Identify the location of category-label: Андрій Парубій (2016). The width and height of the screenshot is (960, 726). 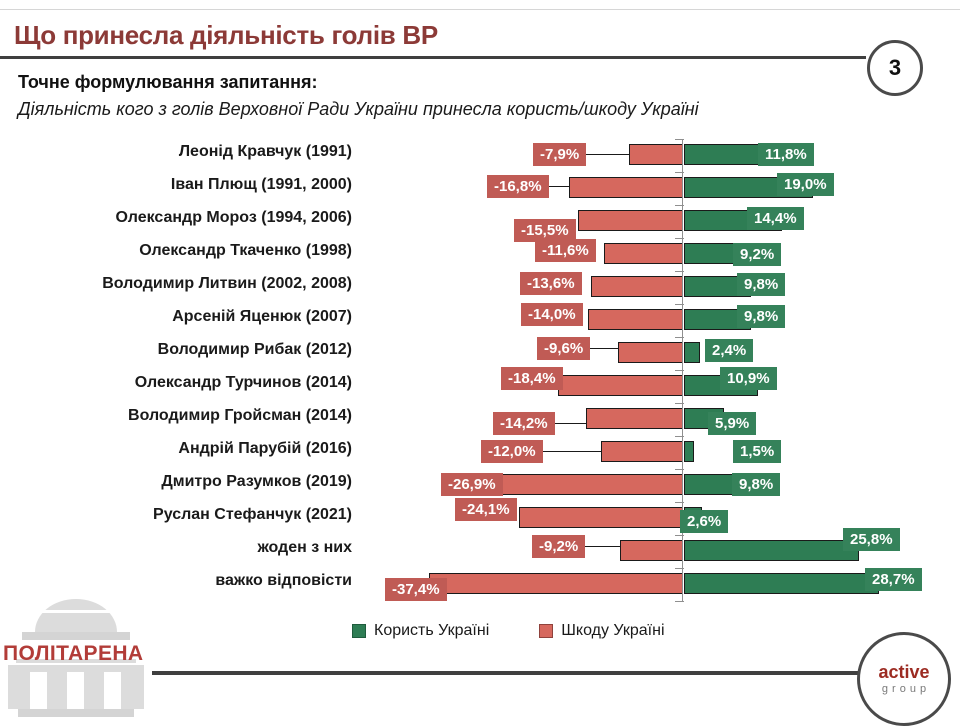
(265, 448).